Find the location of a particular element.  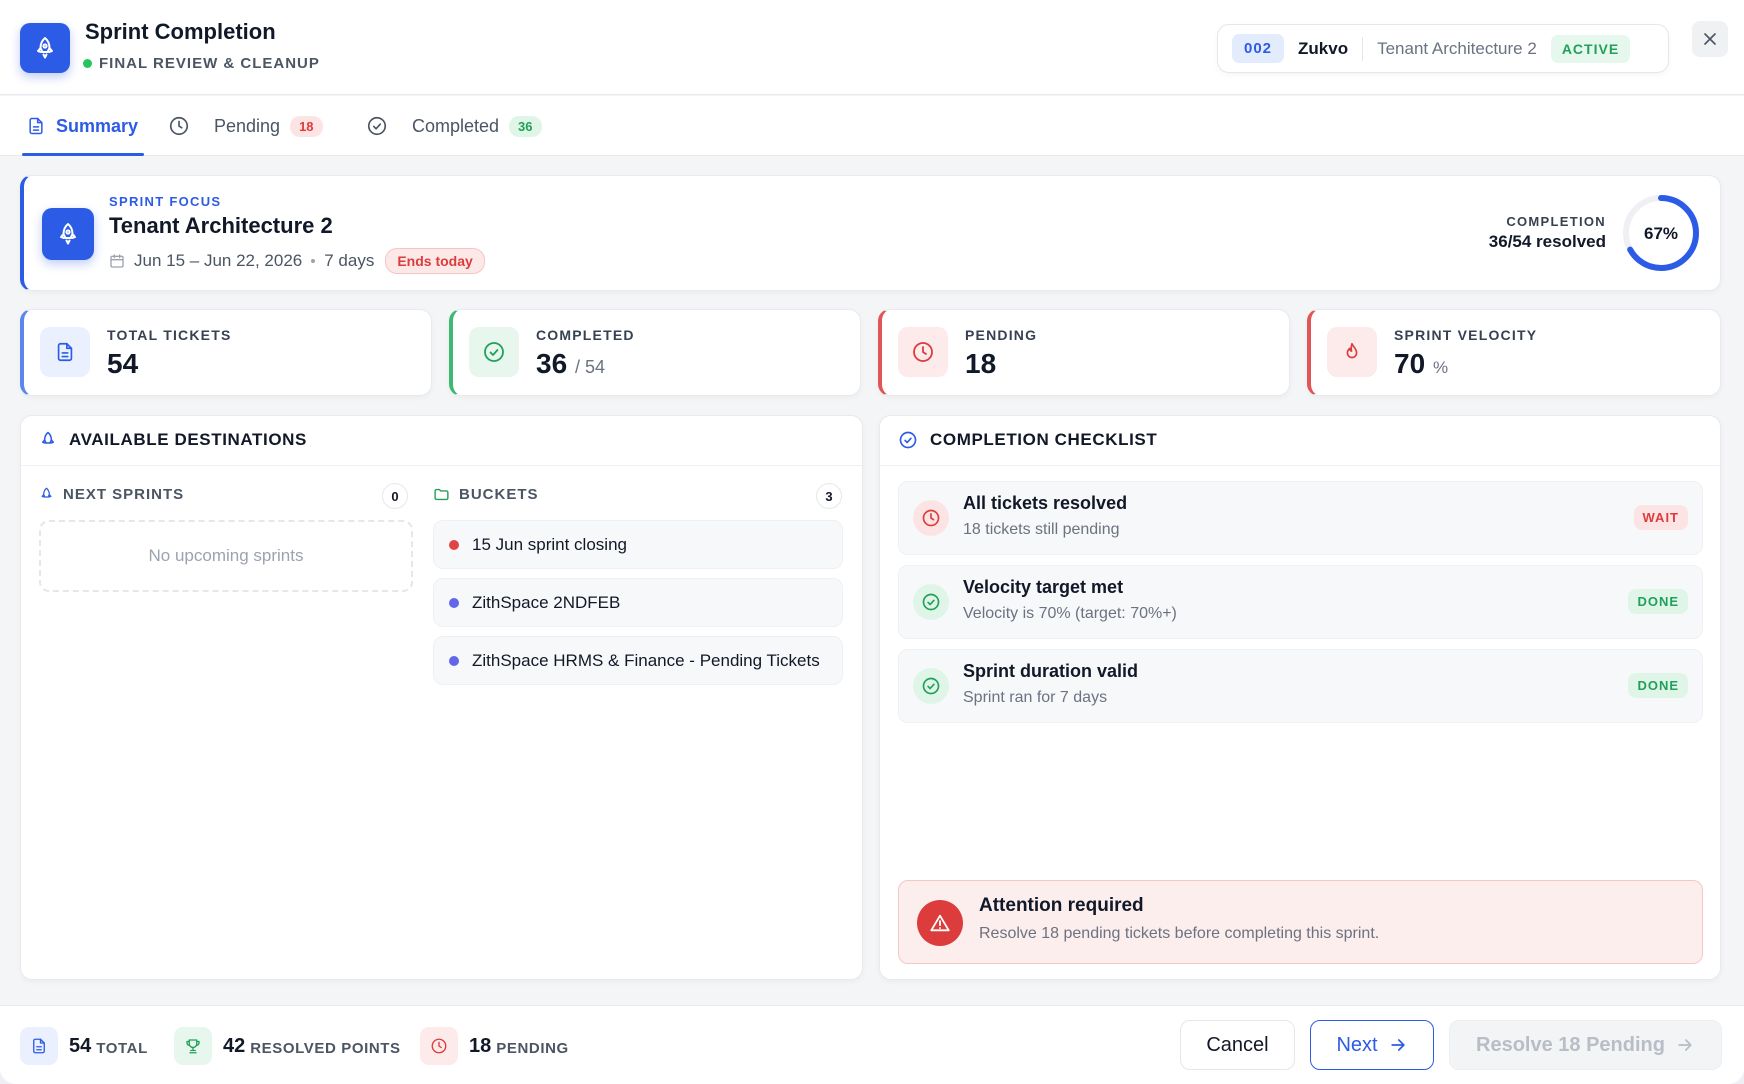

cancel-button: Cancel is located at coordinates (1237, 1045).